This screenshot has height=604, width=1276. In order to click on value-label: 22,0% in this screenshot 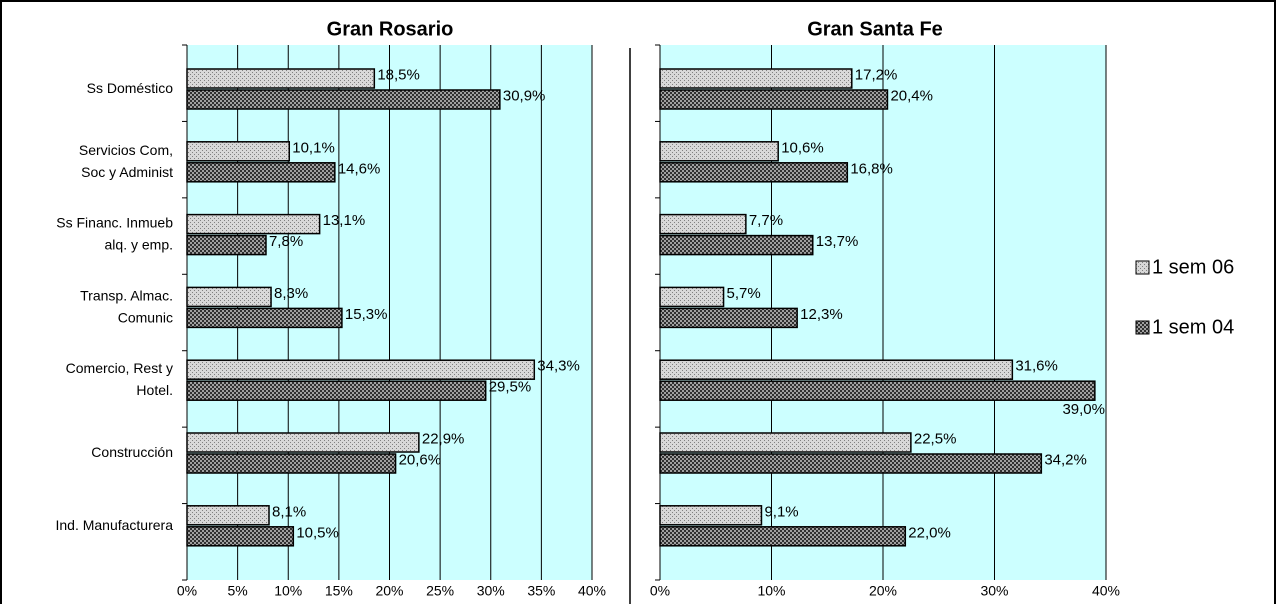, I will do `click(929, 532)`.